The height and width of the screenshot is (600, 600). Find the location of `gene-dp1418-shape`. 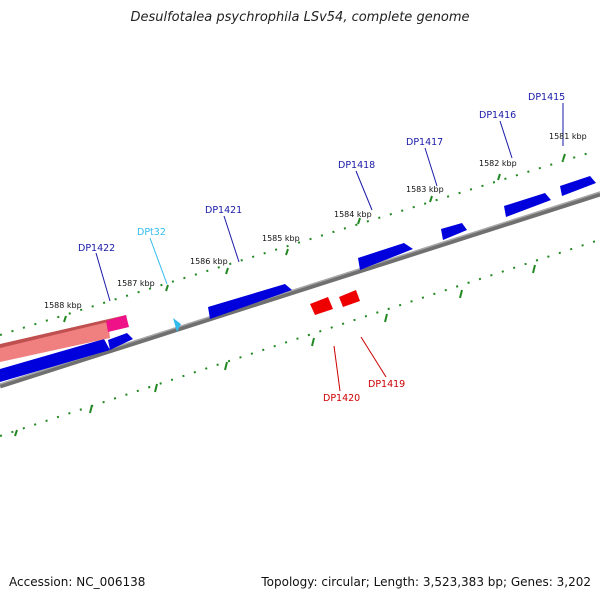

gene-dp1418-shape is located at coordinates (385, 256).